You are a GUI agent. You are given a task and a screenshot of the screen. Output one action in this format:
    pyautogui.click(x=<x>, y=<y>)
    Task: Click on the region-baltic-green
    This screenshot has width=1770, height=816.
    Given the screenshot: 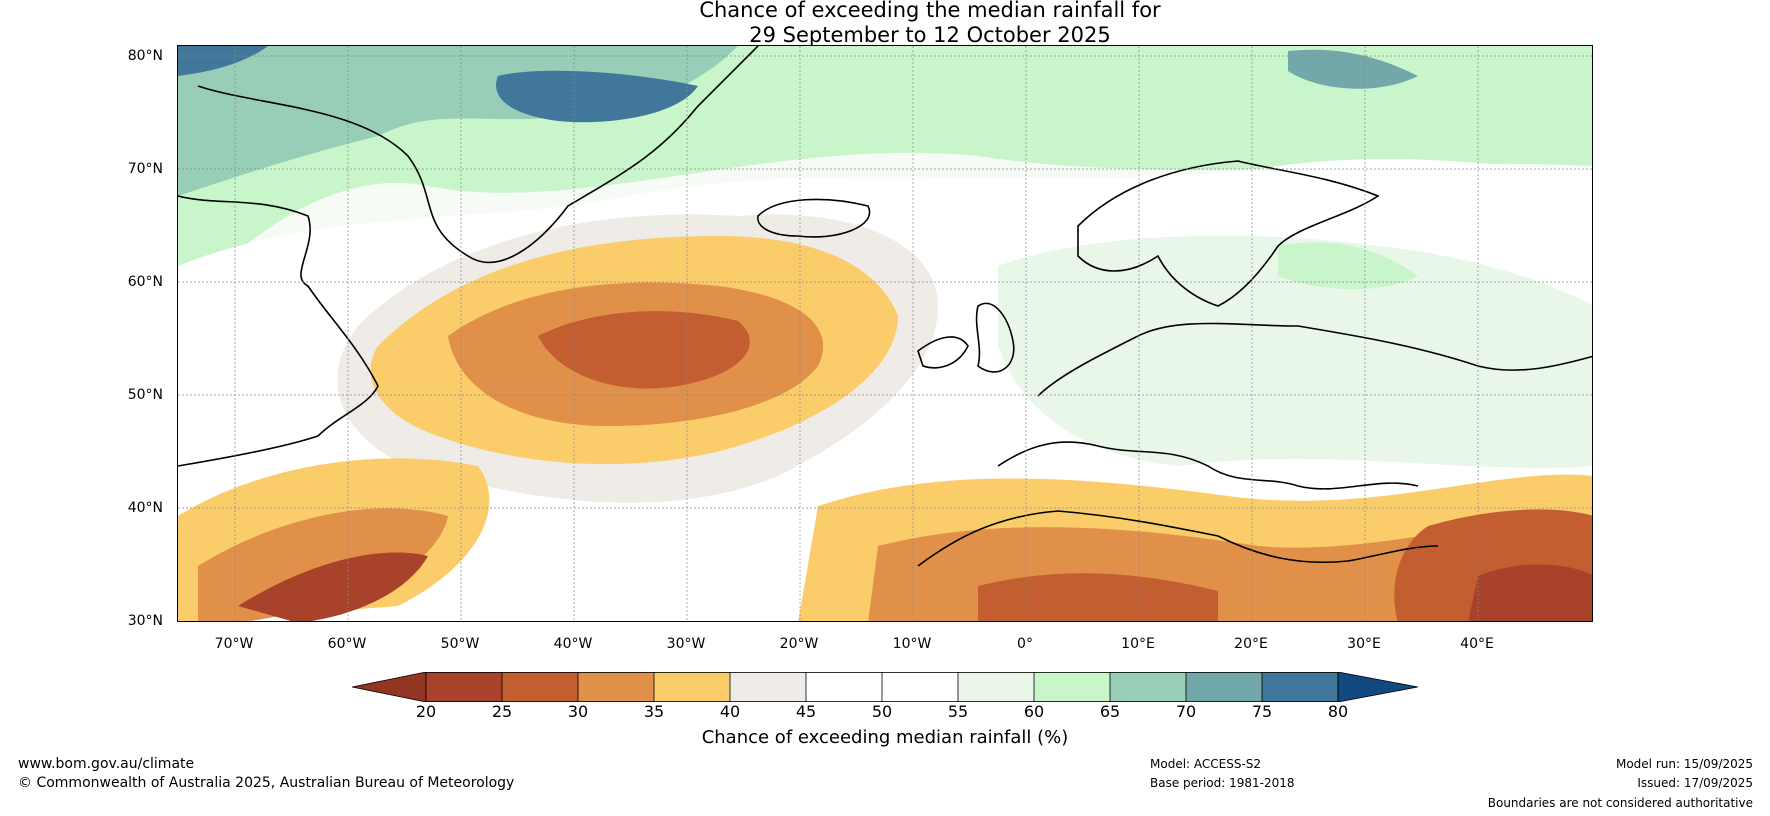 What is the action you would take?
    pyautogui.click(x=1348, y=266)
    